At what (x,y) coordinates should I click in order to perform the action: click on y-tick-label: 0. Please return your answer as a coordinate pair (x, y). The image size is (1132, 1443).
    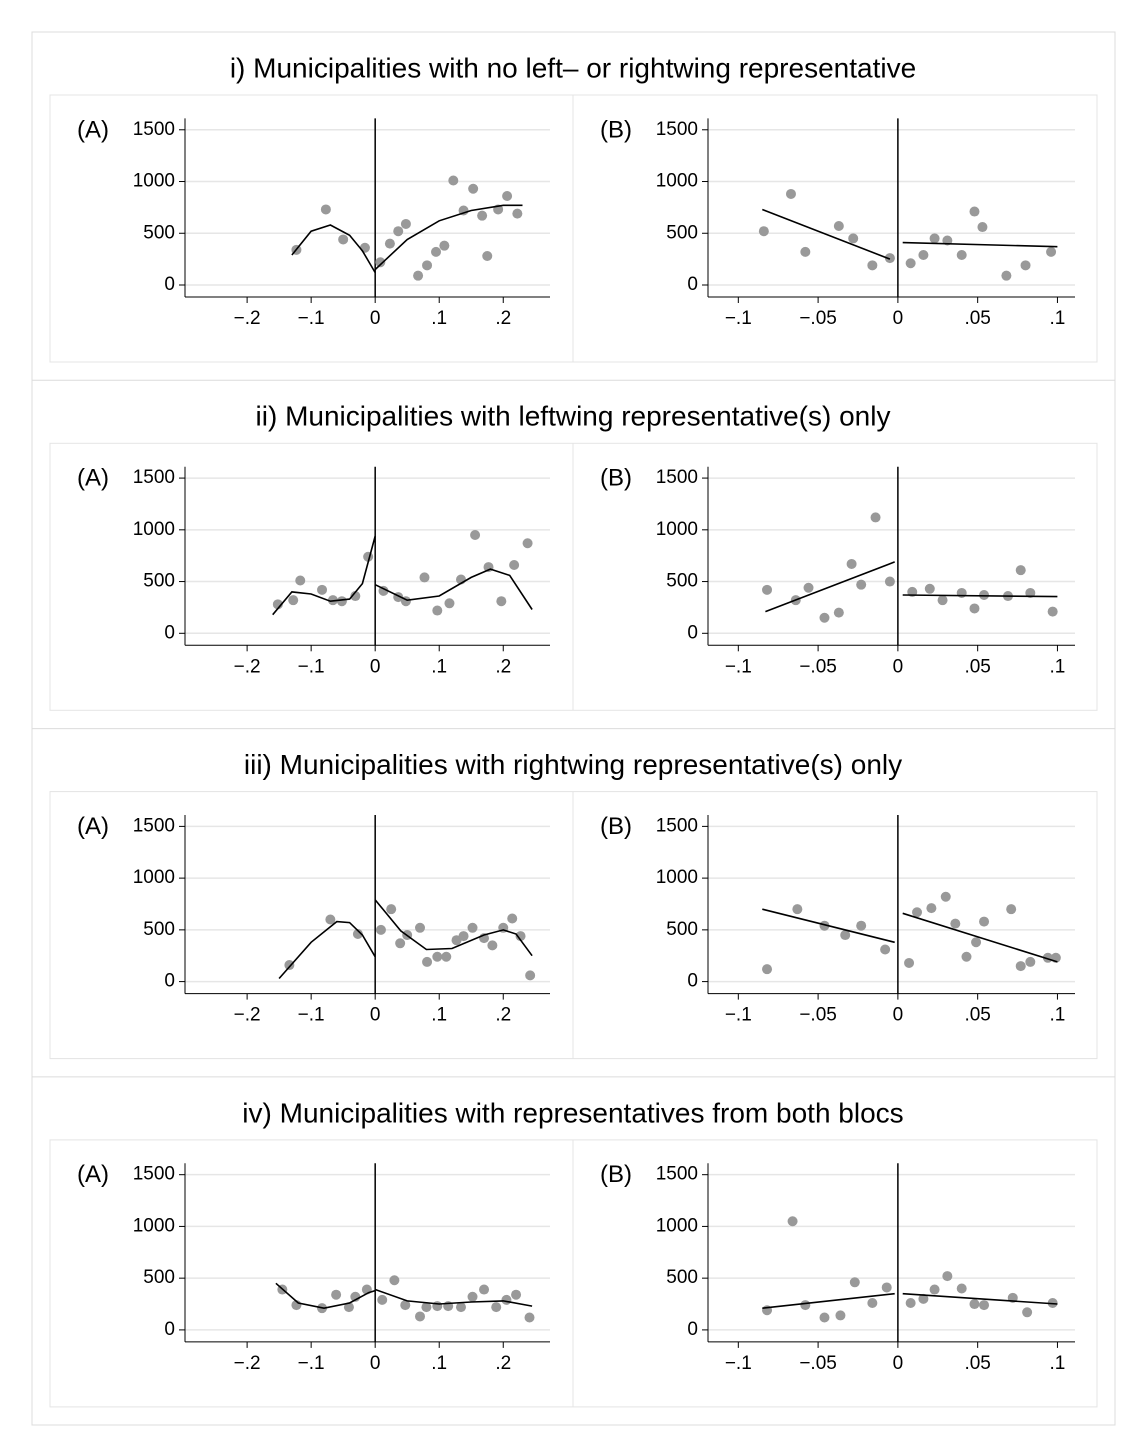
    Looking at the image, I should click on (169, 1329).